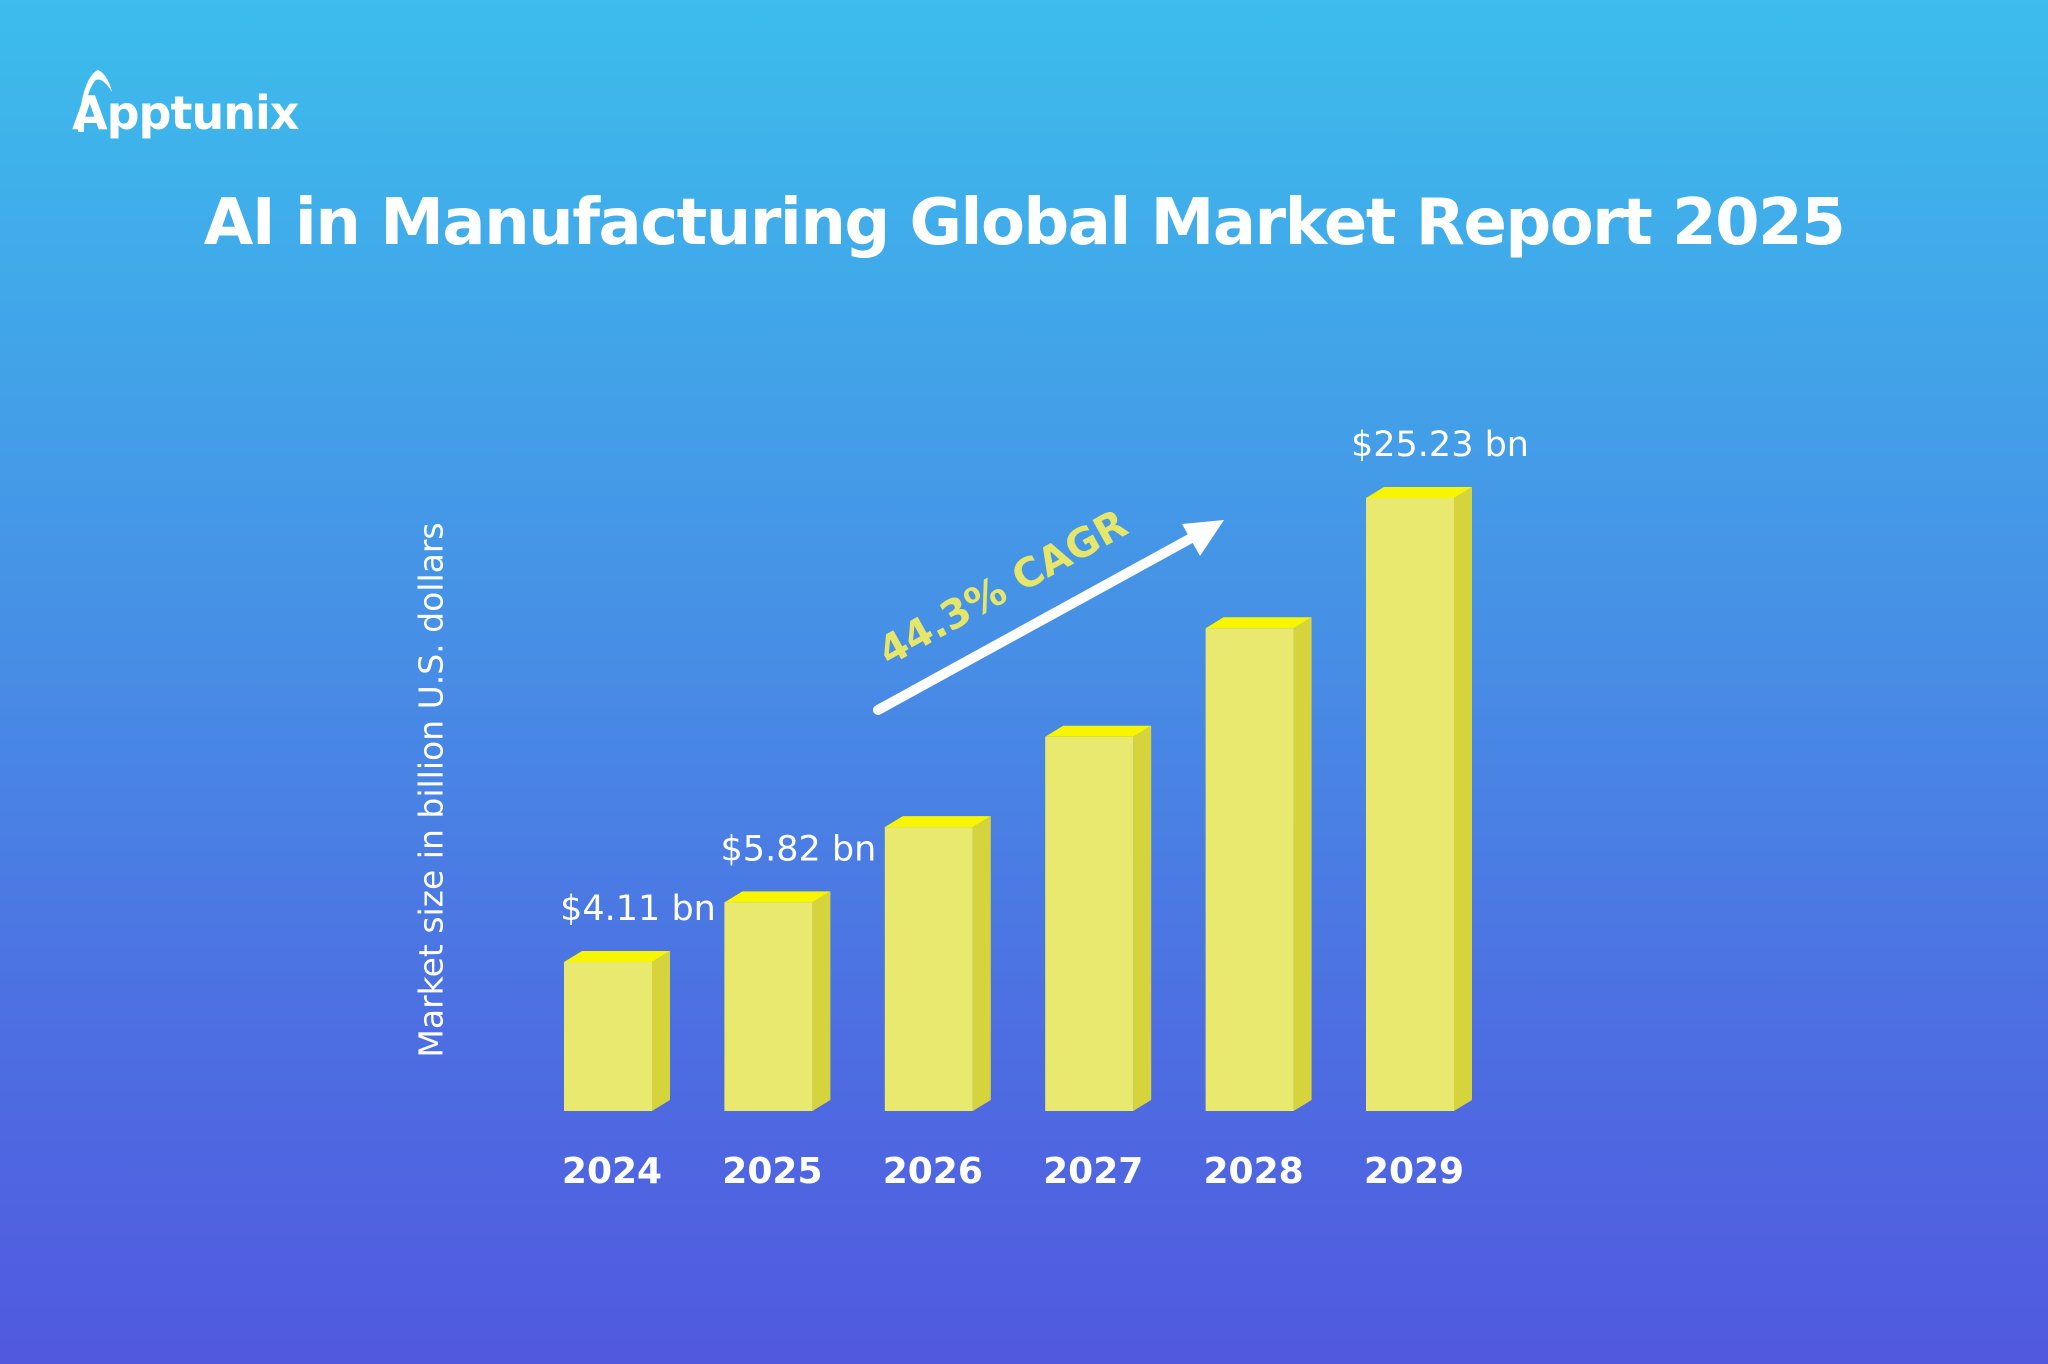 This screenshot has height=1364, width=2048. I want to click on bar-2028, so click(1258, 864).